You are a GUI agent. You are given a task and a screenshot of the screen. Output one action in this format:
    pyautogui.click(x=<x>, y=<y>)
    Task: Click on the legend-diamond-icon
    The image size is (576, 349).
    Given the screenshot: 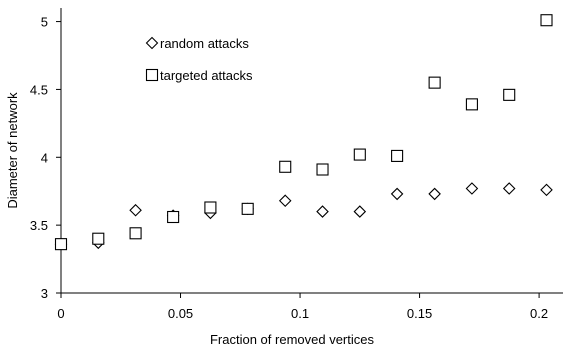 What is the action you would take?
    pyautogui.click(x=152, y=43)
    